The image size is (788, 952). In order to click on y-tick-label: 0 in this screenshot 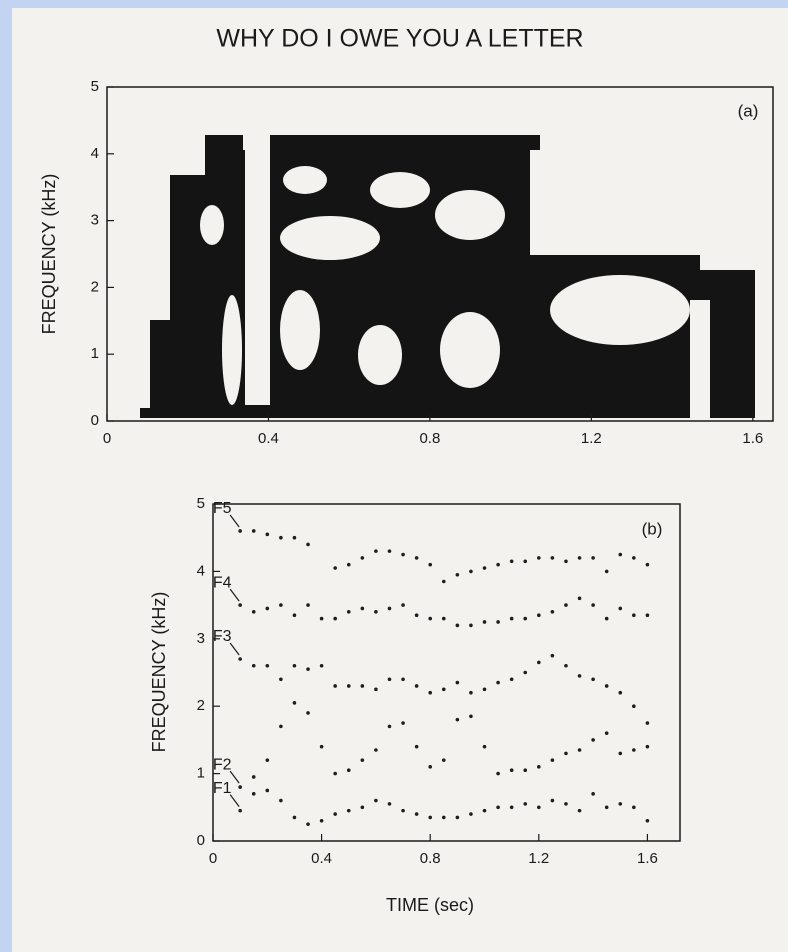, I will do `click(201, 840)`.